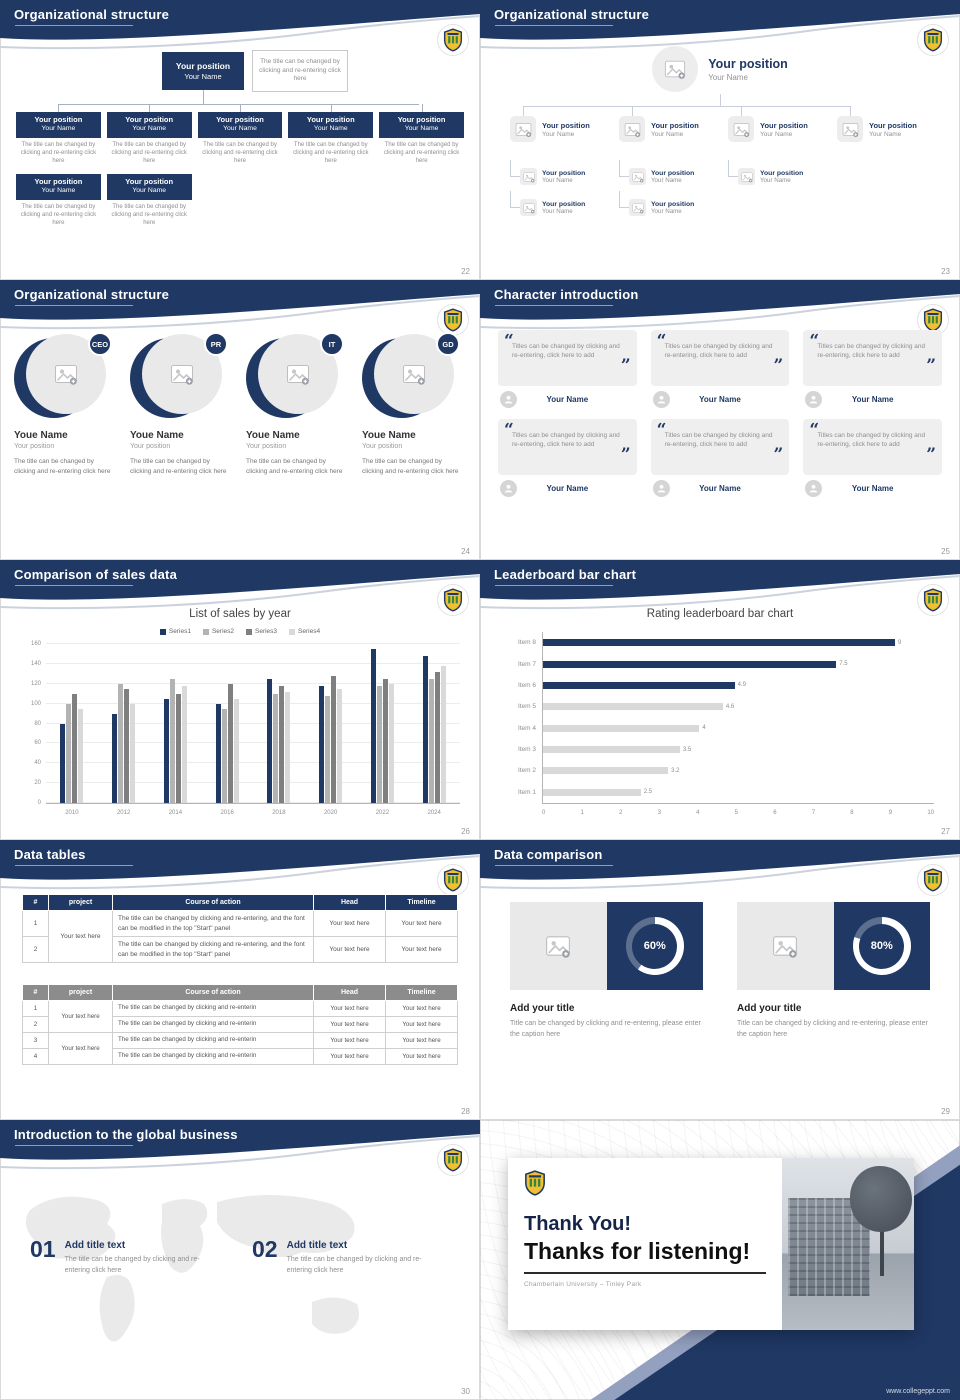  Describe the element at coordinates (881, 946) in the screenshot. I see `donut-box: 80%` at that location.